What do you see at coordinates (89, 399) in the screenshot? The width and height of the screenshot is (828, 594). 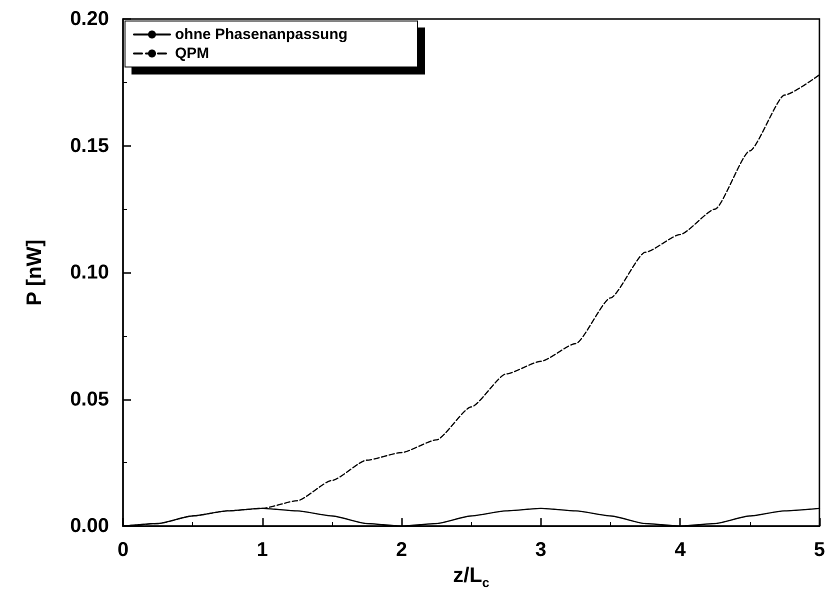 I see `y-tick-label: 0.05` at bounding box center [89, 399].